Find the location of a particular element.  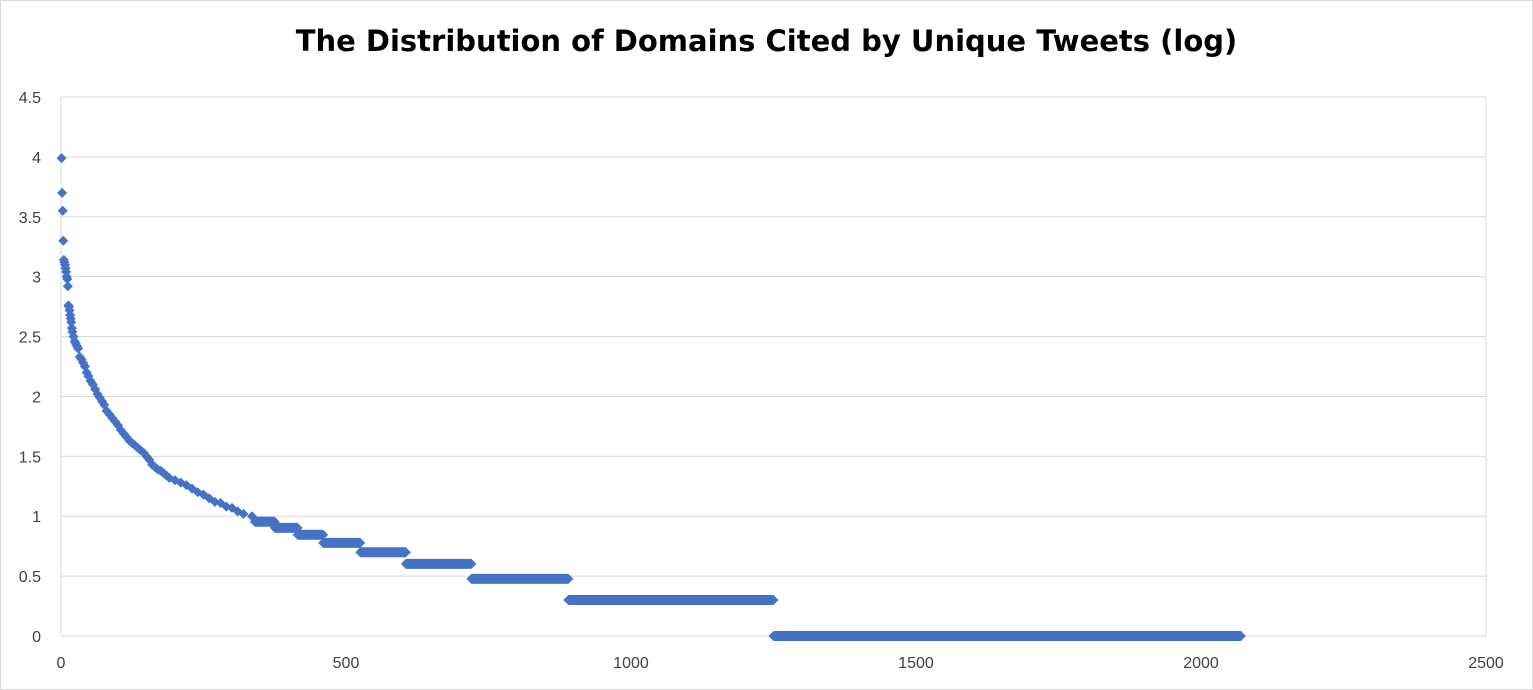

y-tick-label: 0 is located at coordinates (36, 637).